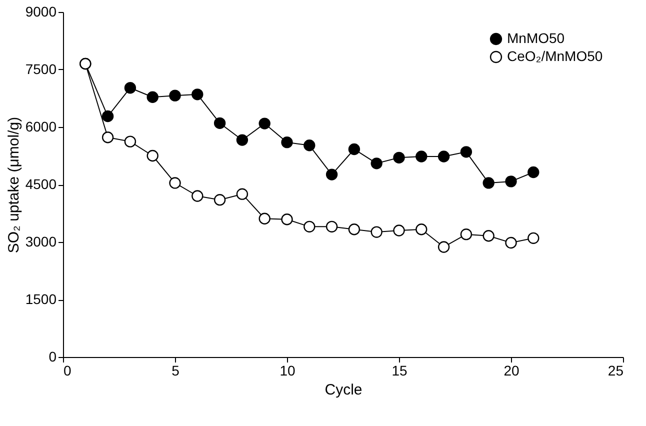 The width and height of the screenshot is (646, 426). Describe the element at coordinates (41, 184) in the screenshot. I see `y-tick-label: 4500` at that location.